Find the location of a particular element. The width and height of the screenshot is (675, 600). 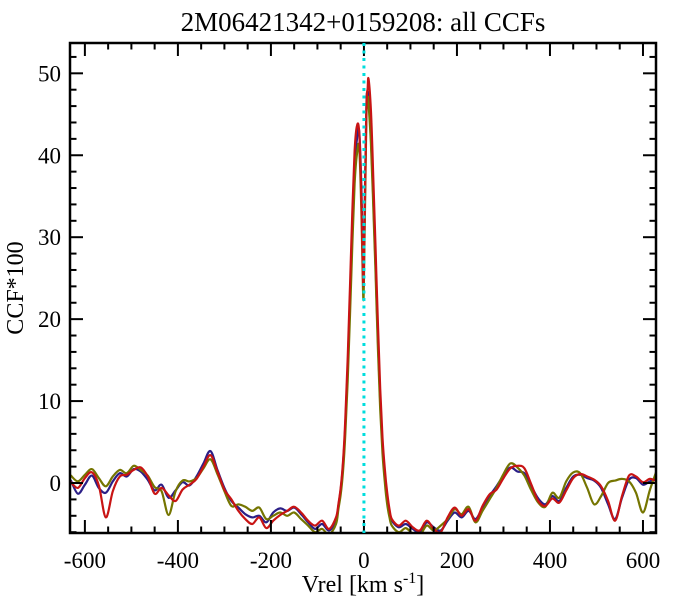

x-axis-label: Vrel [km s-1] is located at coordinates (363, 584).